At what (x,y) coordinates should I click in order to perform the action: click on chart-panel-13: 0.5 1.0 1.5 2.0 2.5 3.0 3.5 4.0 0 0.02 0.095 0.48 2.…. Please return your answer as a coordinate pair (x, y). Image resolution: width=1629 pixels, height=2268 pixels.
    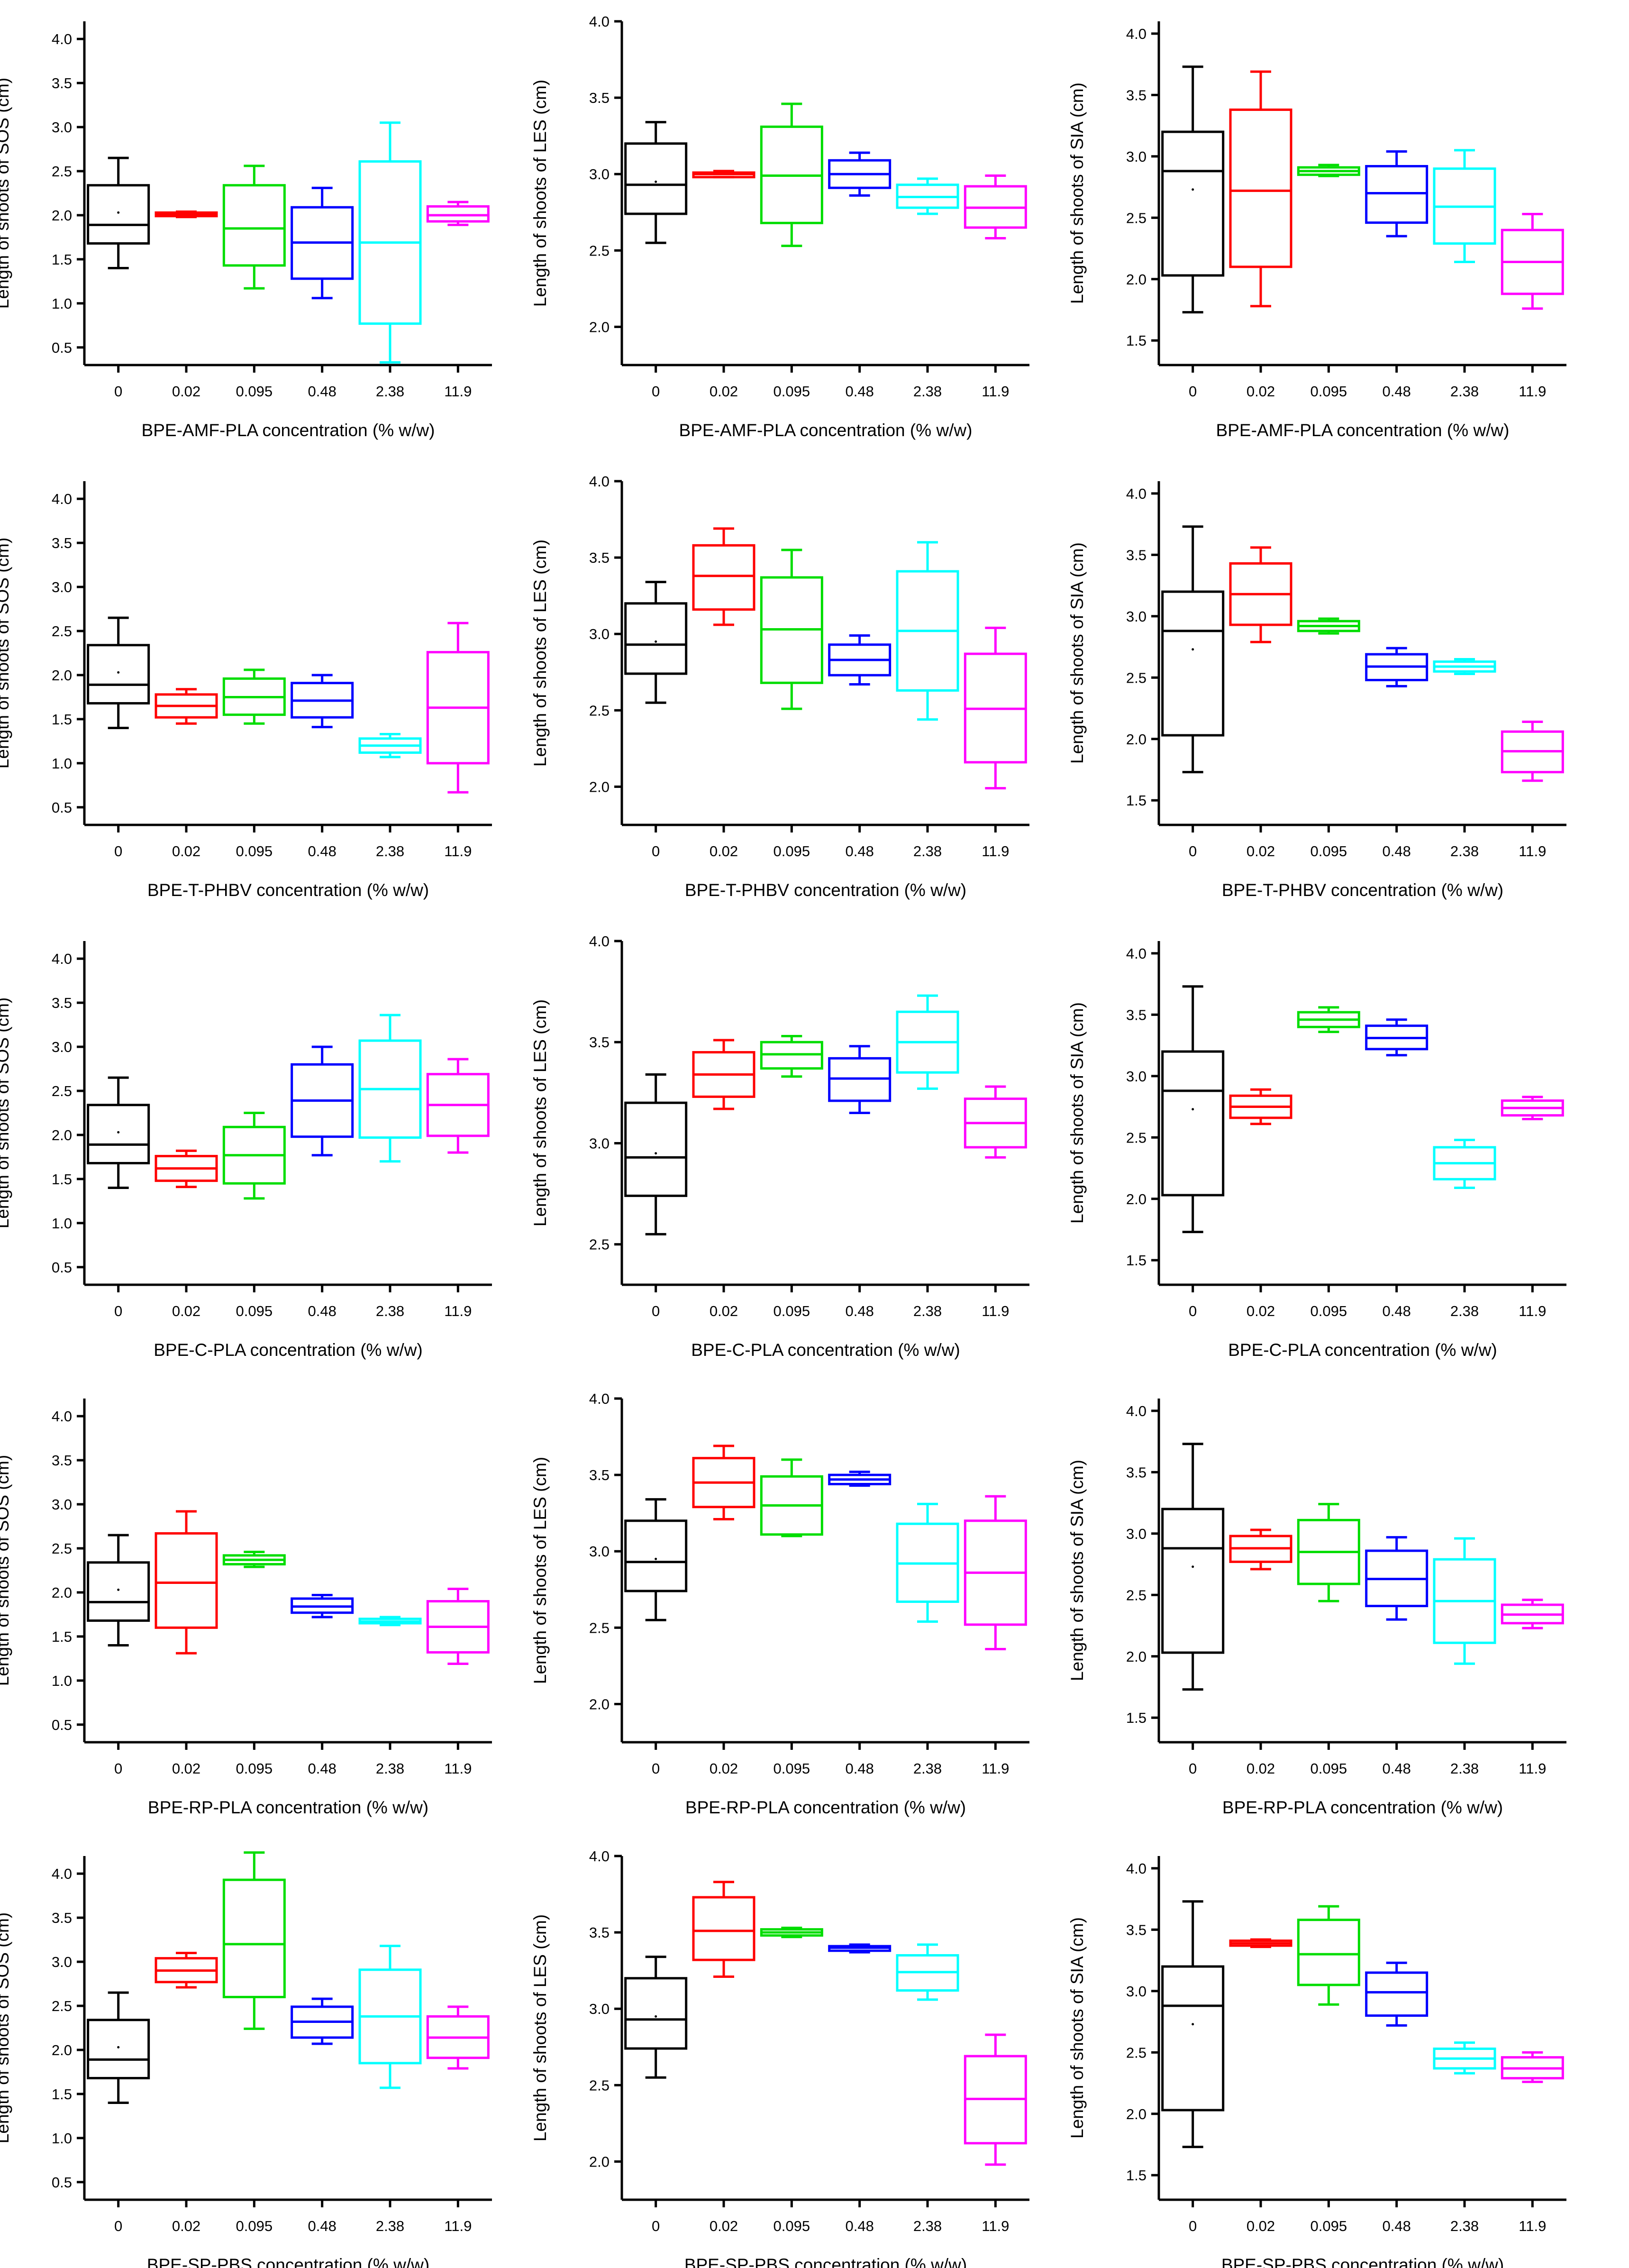
    Looking at the image, I should click on (246, 2059).